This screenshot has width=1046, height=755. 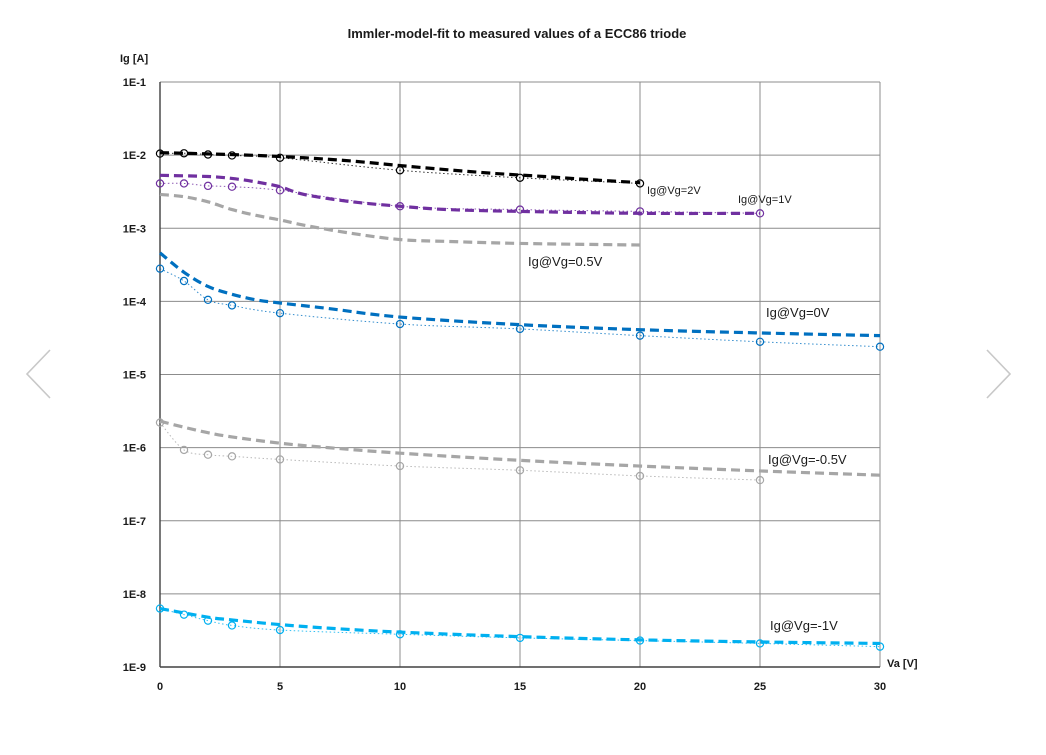 What do you see at coordinates (565, 261) in the screenshot?
I see `series-label-vg0.5v: Ig@Vg=0.5V` at bounding box center [565, 261].